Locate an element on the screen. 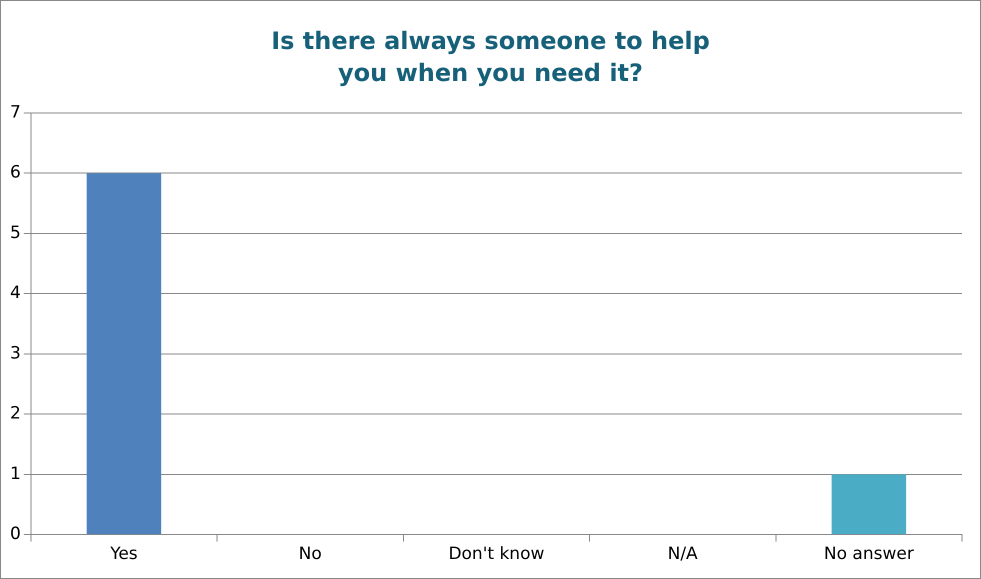 This screenshot has height=579, width=981. y-tick-label: 2 is located at coordinates (15, 414).